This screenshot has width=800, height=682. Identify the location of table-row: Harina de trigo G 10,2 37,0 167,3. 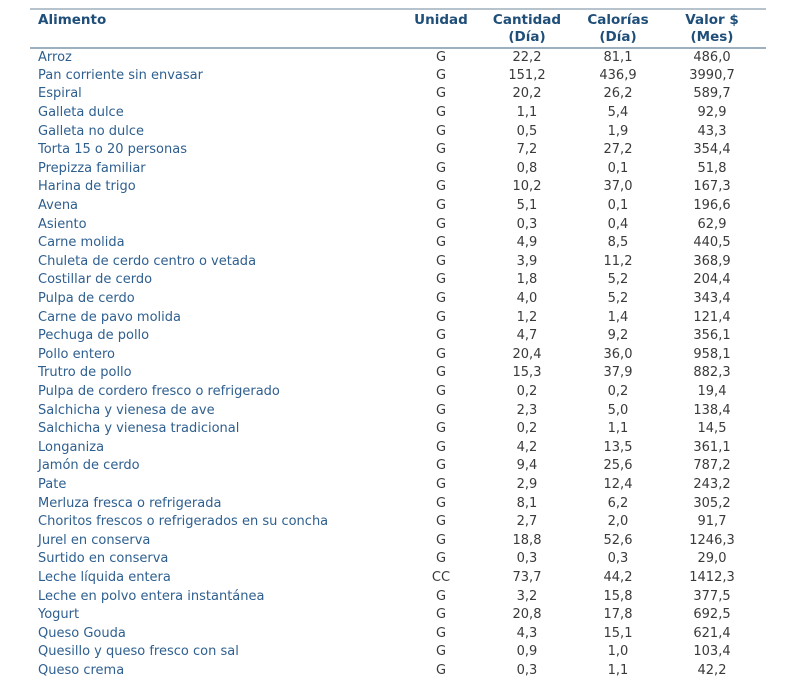
(398, 187).